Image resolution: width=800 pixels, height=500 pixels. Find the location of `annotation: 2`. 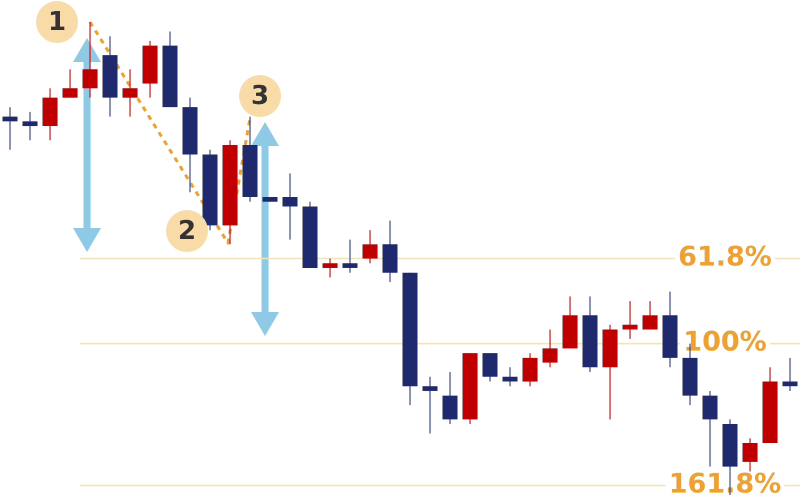

annotation: 2 is located at coordinates (187, 231).